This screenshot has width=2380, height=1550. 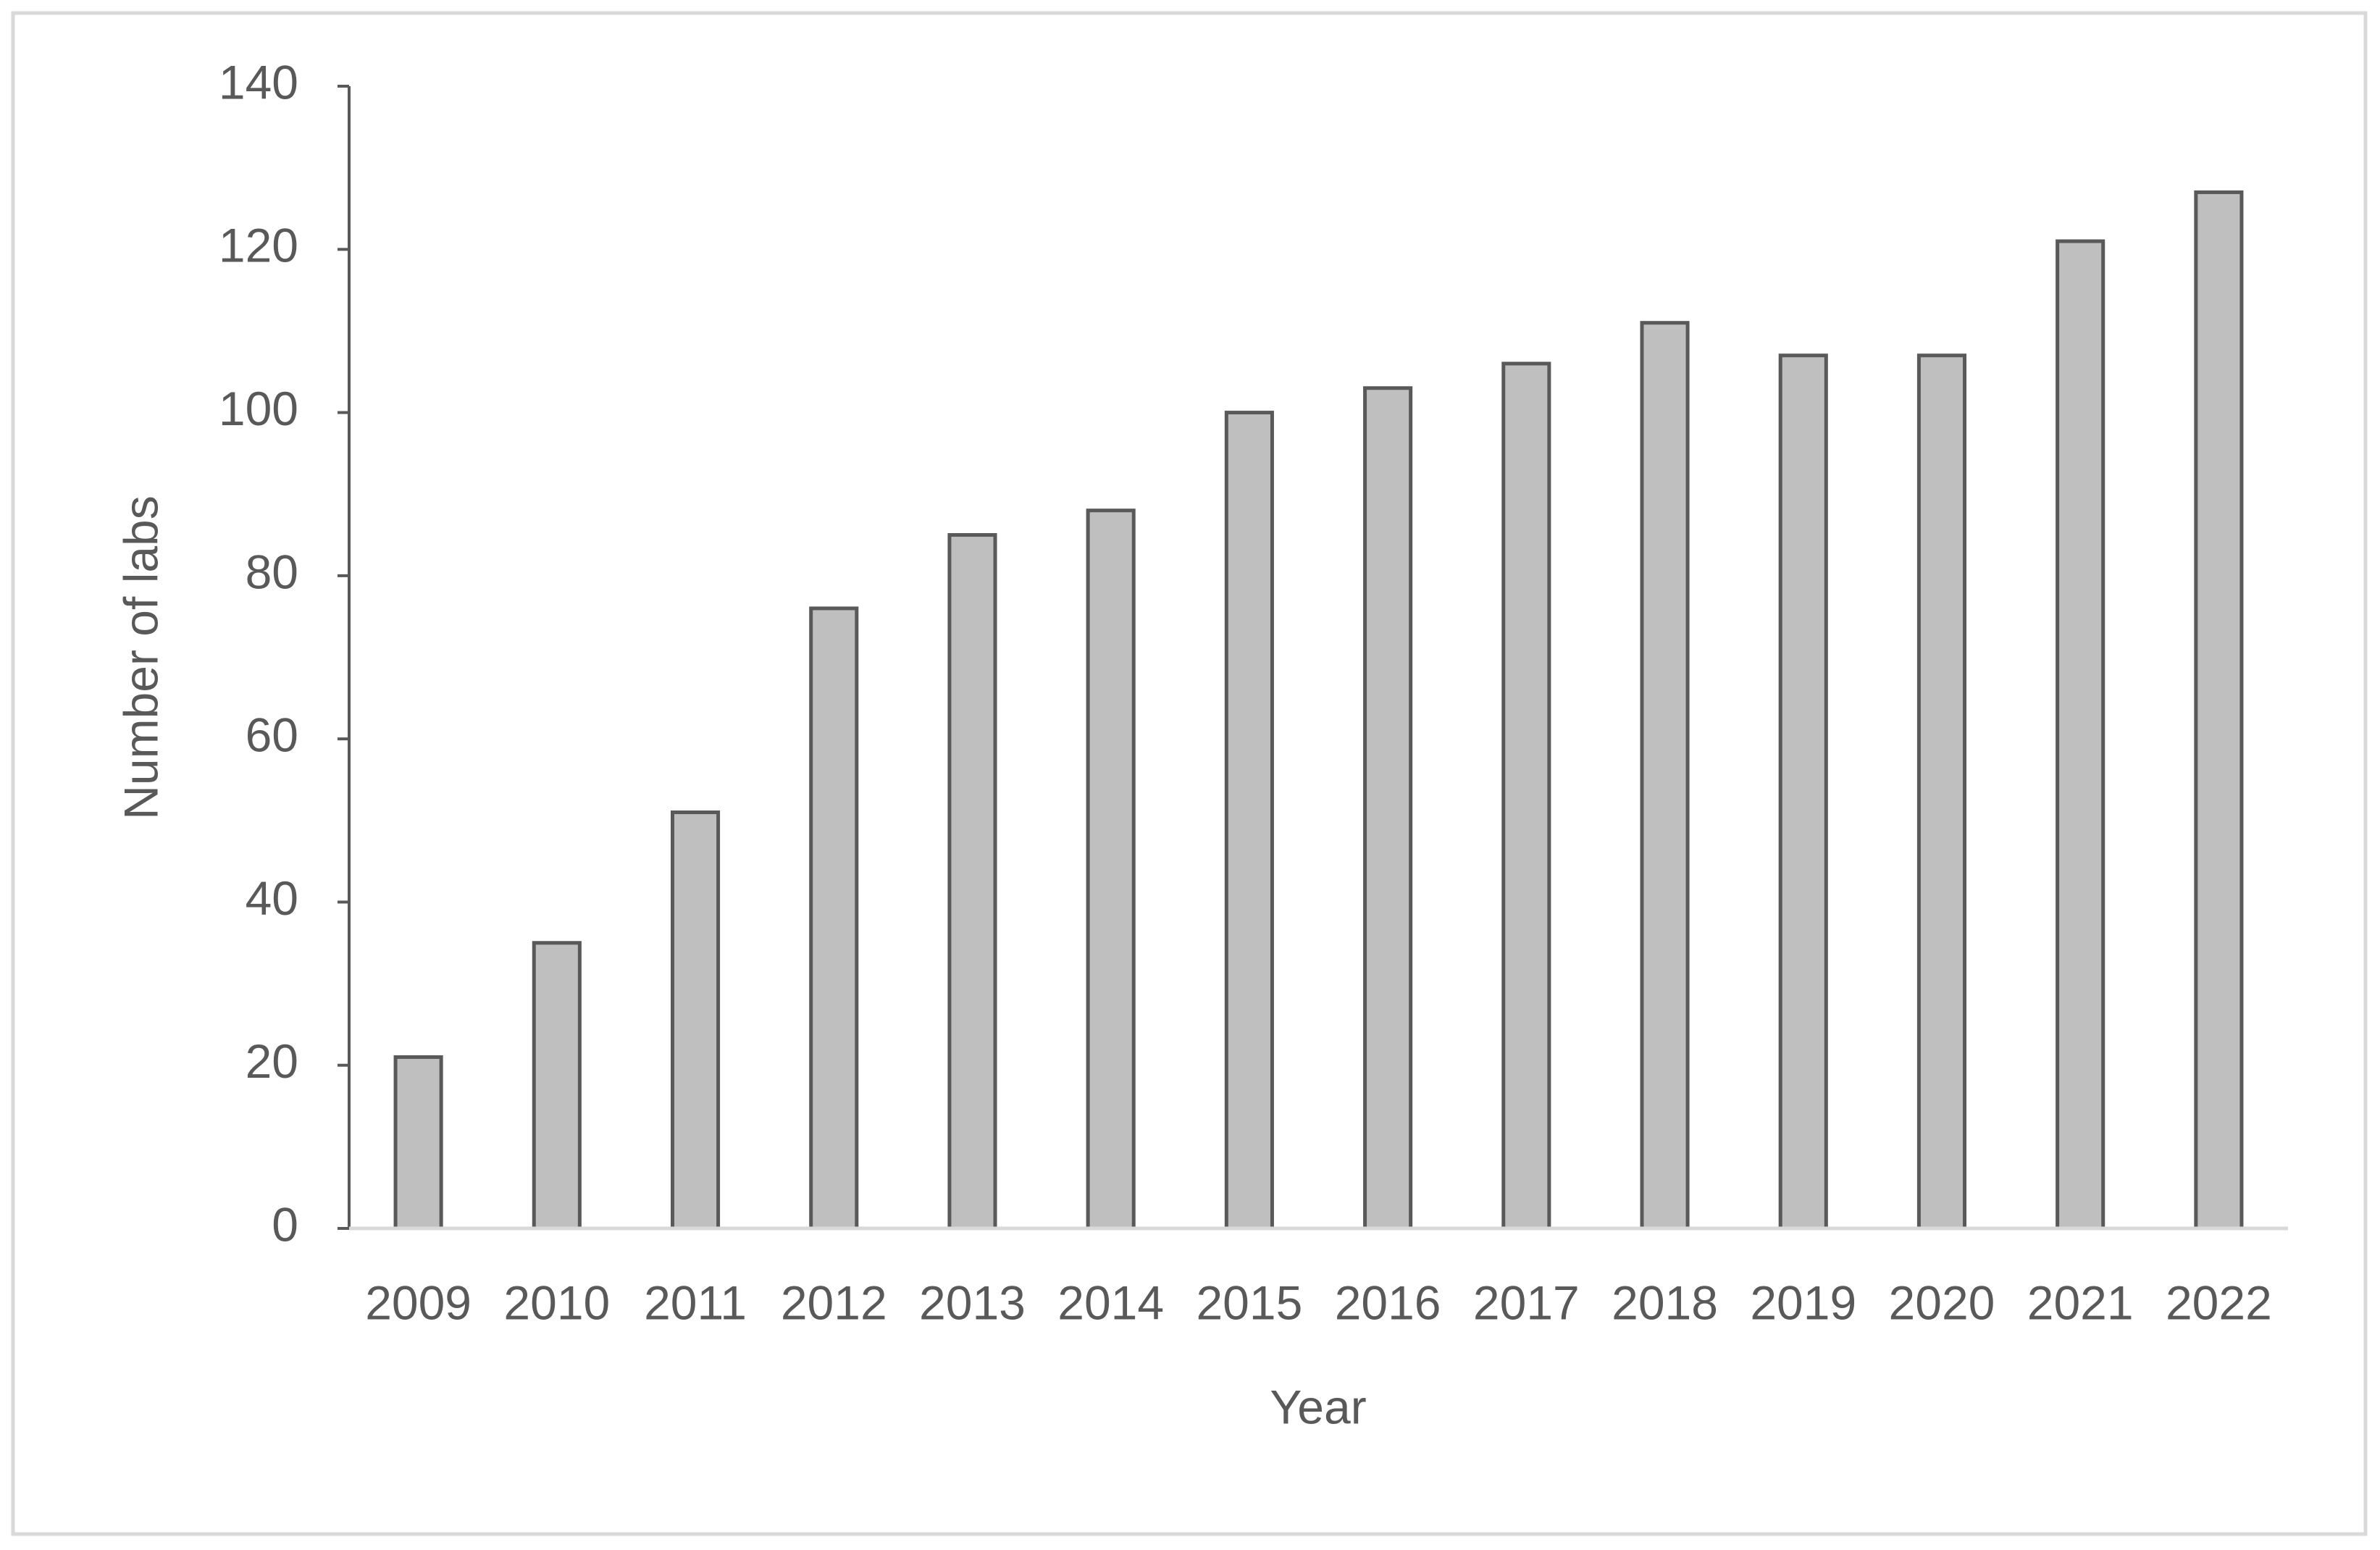 What do you see at coordinates (285, 1224) in the screenshot?
I see `y-tick-label: 0` at bounding box center [285, 1224].